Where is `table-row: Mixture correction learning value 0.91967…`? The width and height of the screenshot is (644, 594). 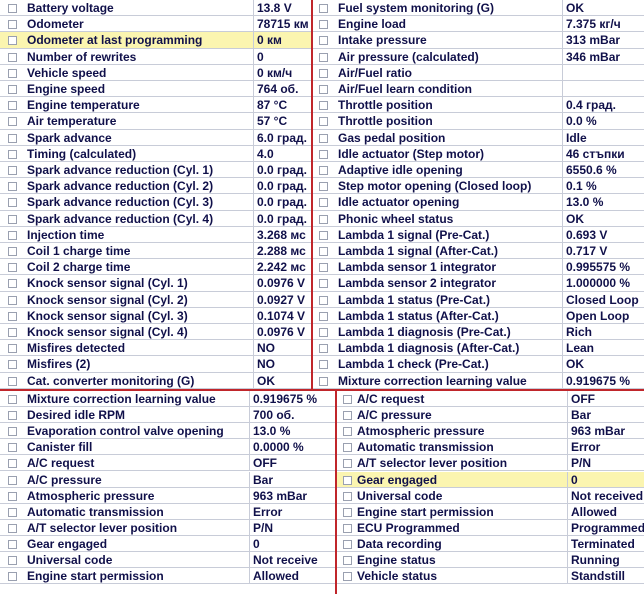 table-row: Mixture correction learning value 0.91967… is located at coordinates (478, 380).